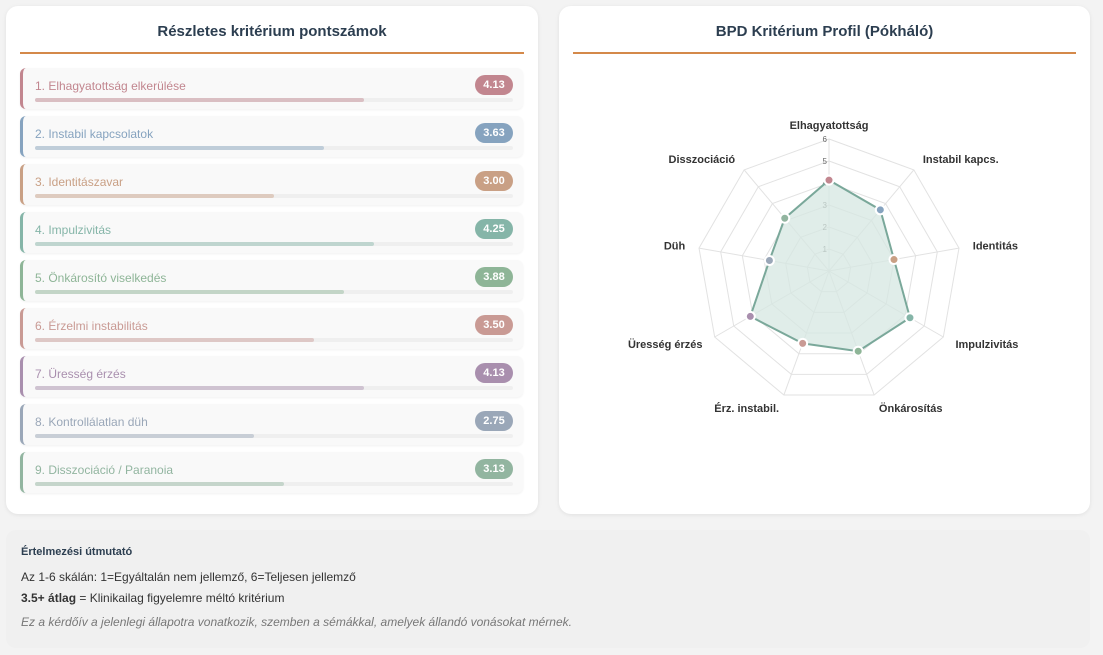 The image size is (1103, 655). Describe the element at coordinates (110, 86) in the screenshot. I see `criterion-label: 1. Elhagyatottság elkerülése` at that location.